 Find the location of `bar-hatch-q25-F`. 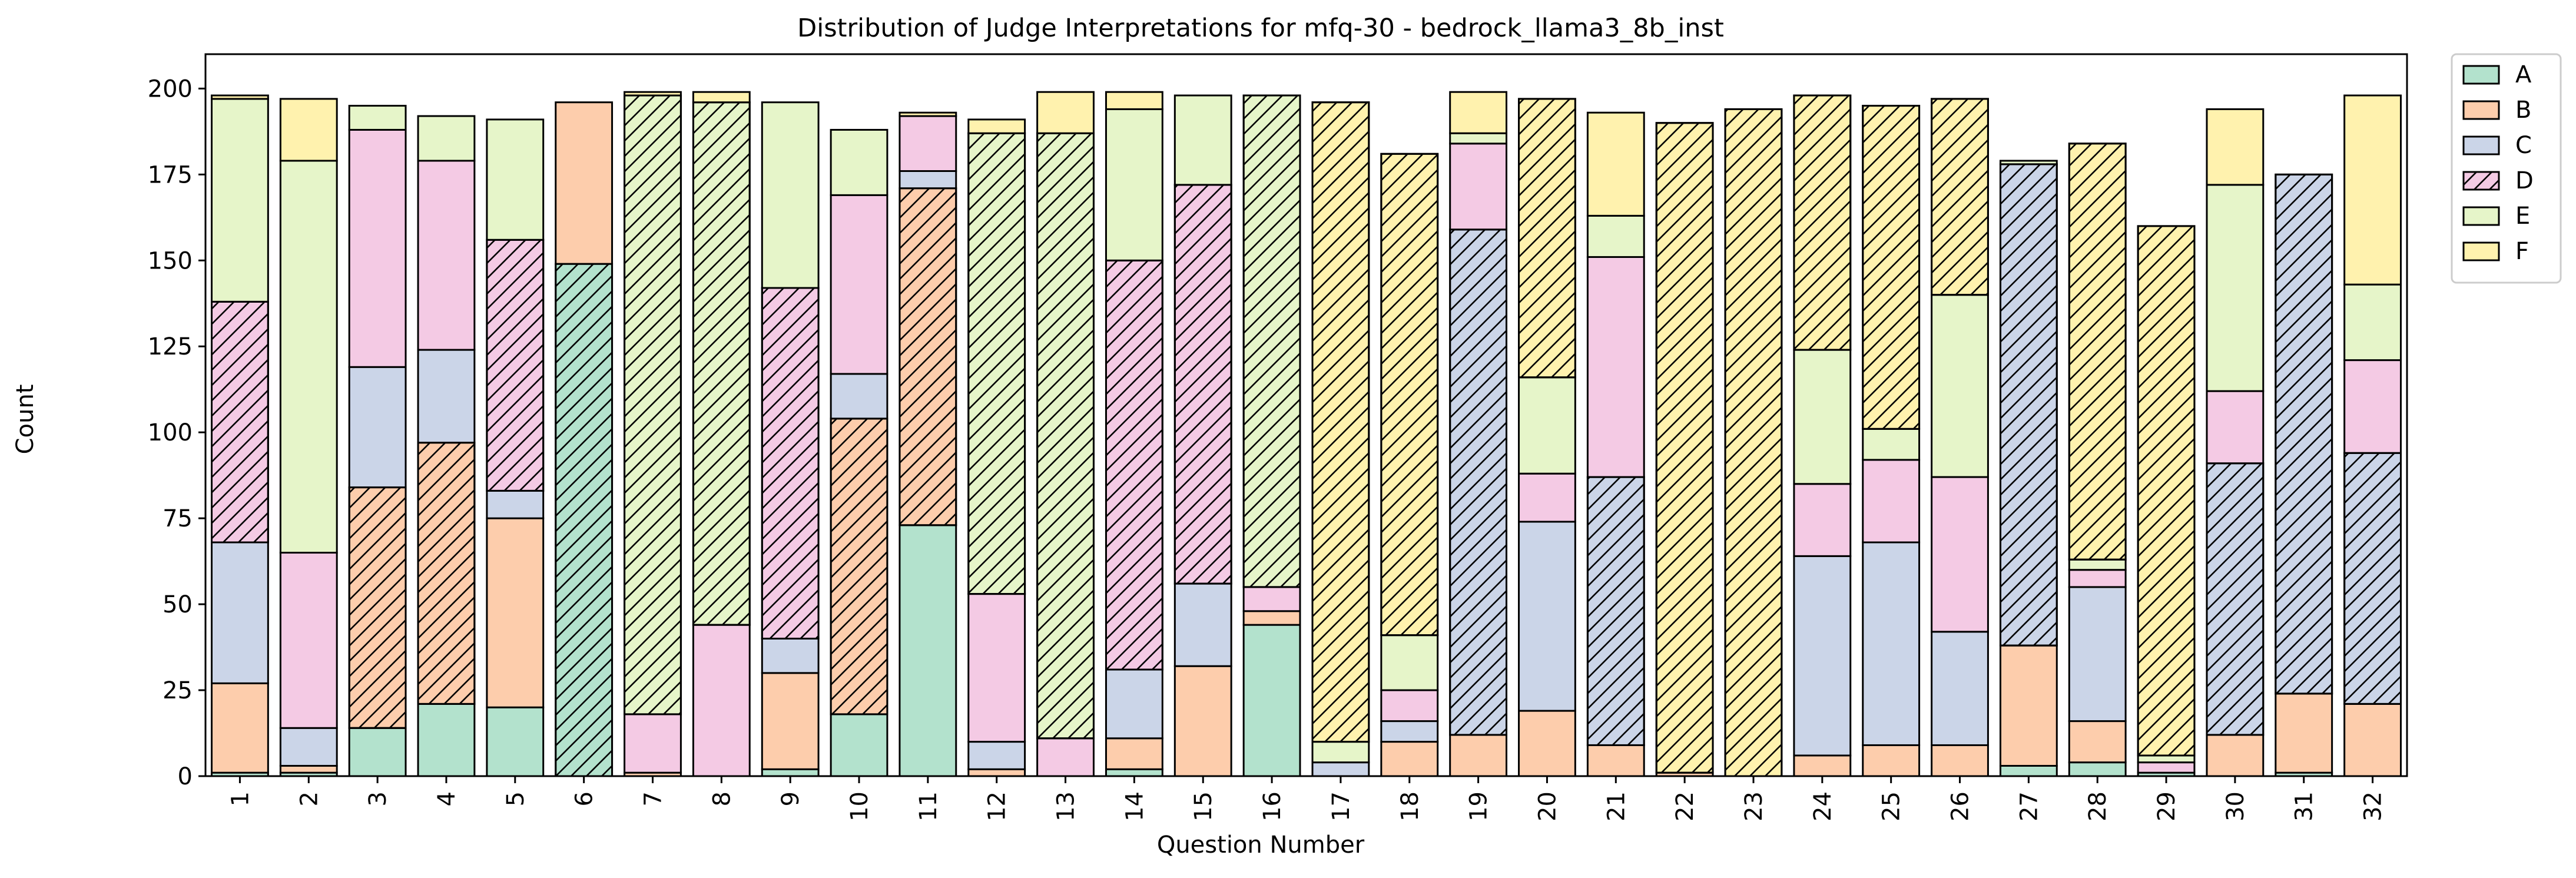

bar-hatch-q25-F is located at coordinates (1892, 267).